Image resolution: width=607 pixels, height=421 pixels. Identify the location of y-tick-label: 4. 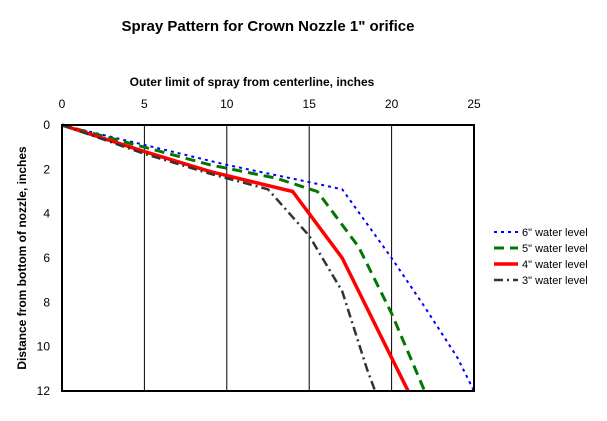
(46, 214).